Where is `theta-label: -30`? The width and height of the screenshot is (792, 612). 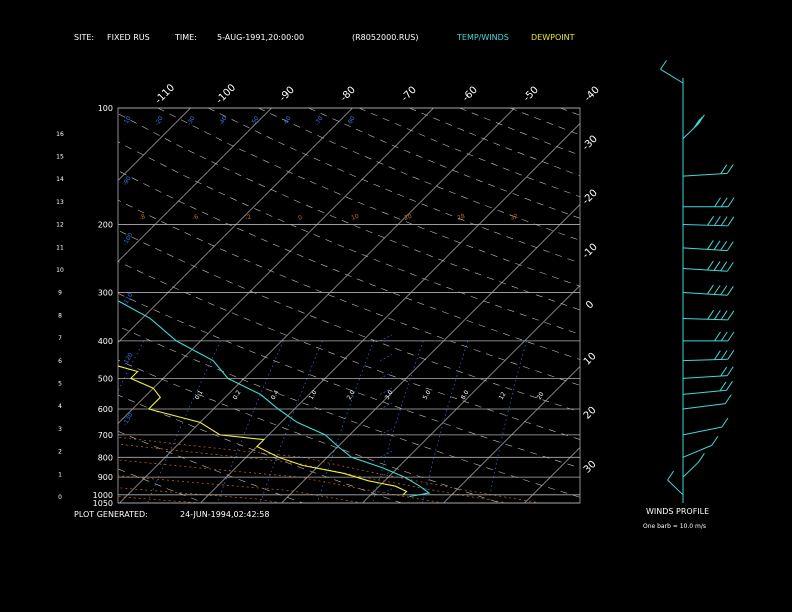
theta-label: -30 is located at coordinates (191, 121).